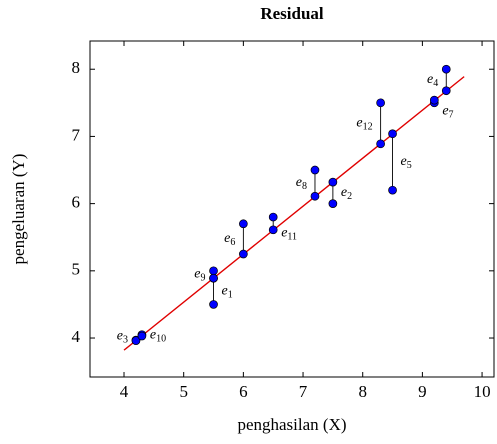  I want to click on residual-subscript: 8, so click(304, 186).